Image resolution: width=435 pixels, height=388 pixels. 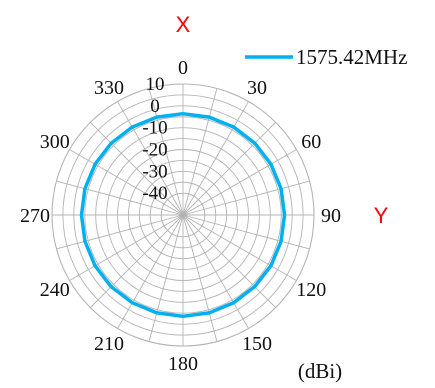 I want to click on x-axis-label: X, so click(x=183, y=24).